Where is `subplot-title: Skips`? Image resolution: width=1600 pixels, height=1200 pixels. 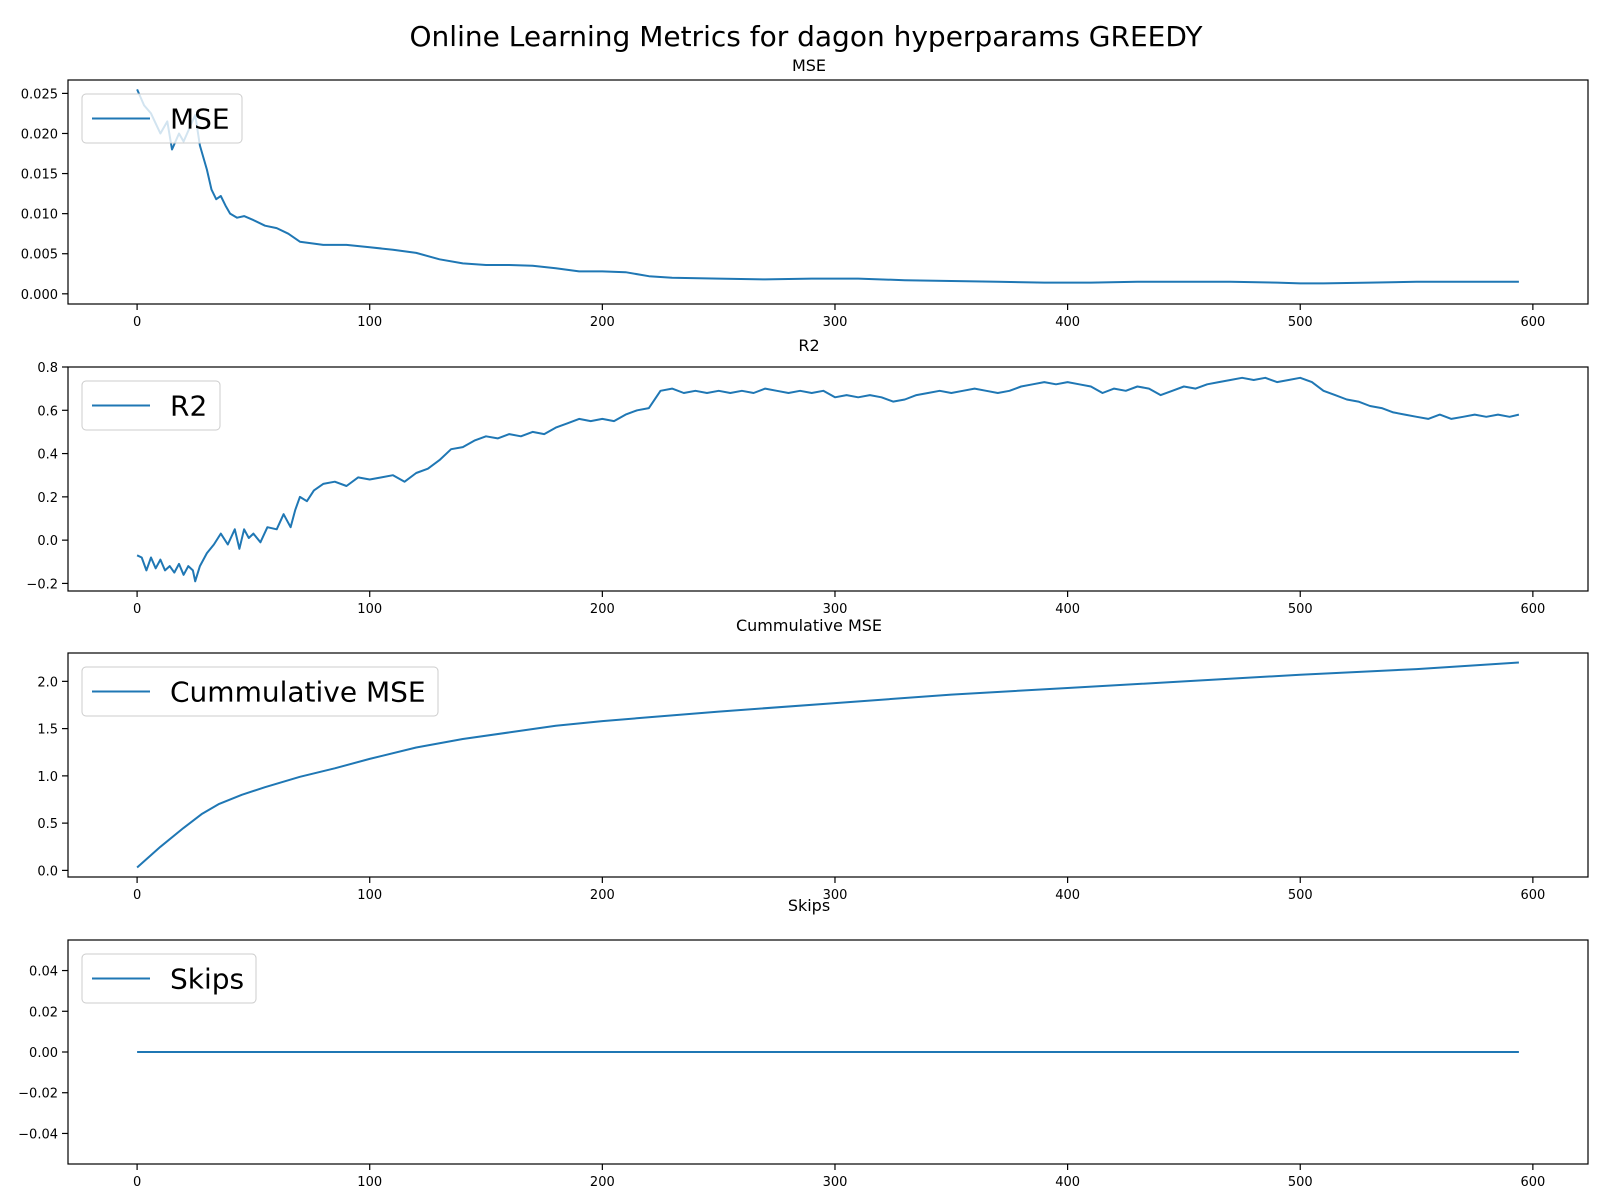 subplot-title: Skips is located at coordinates (809, 905).